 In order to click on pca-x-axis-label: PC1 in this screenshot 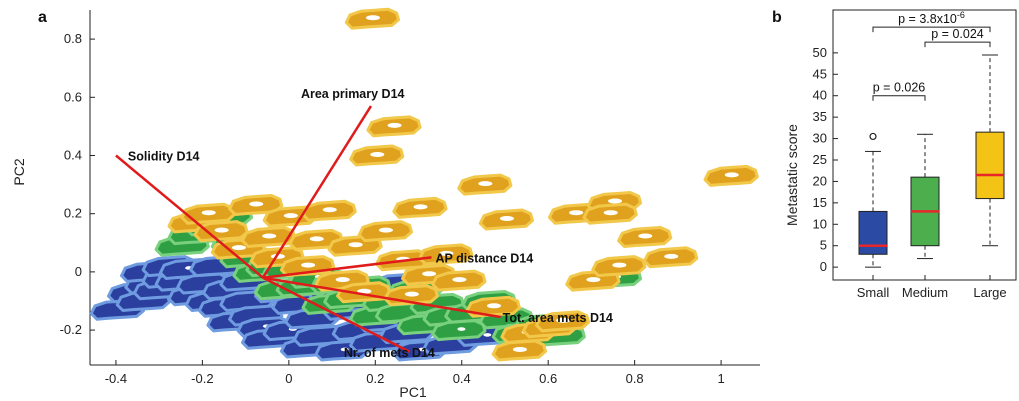, I will do `click(412, 392)`.